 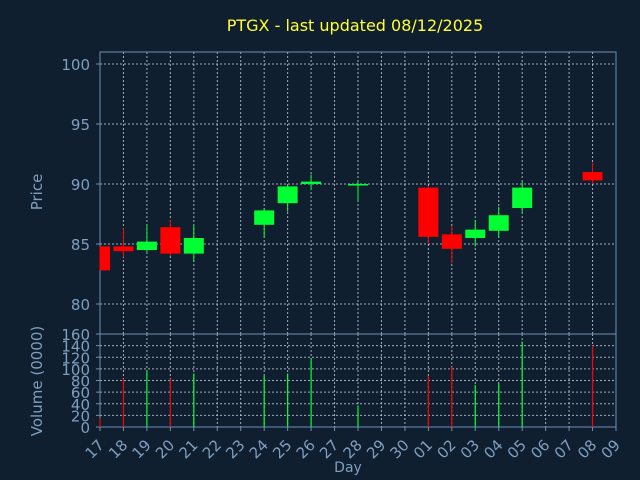 What do you see at coordinates (142, 449) in the screenshot?
I see `x-tick-label: 19` at bounding box center [142, 449].